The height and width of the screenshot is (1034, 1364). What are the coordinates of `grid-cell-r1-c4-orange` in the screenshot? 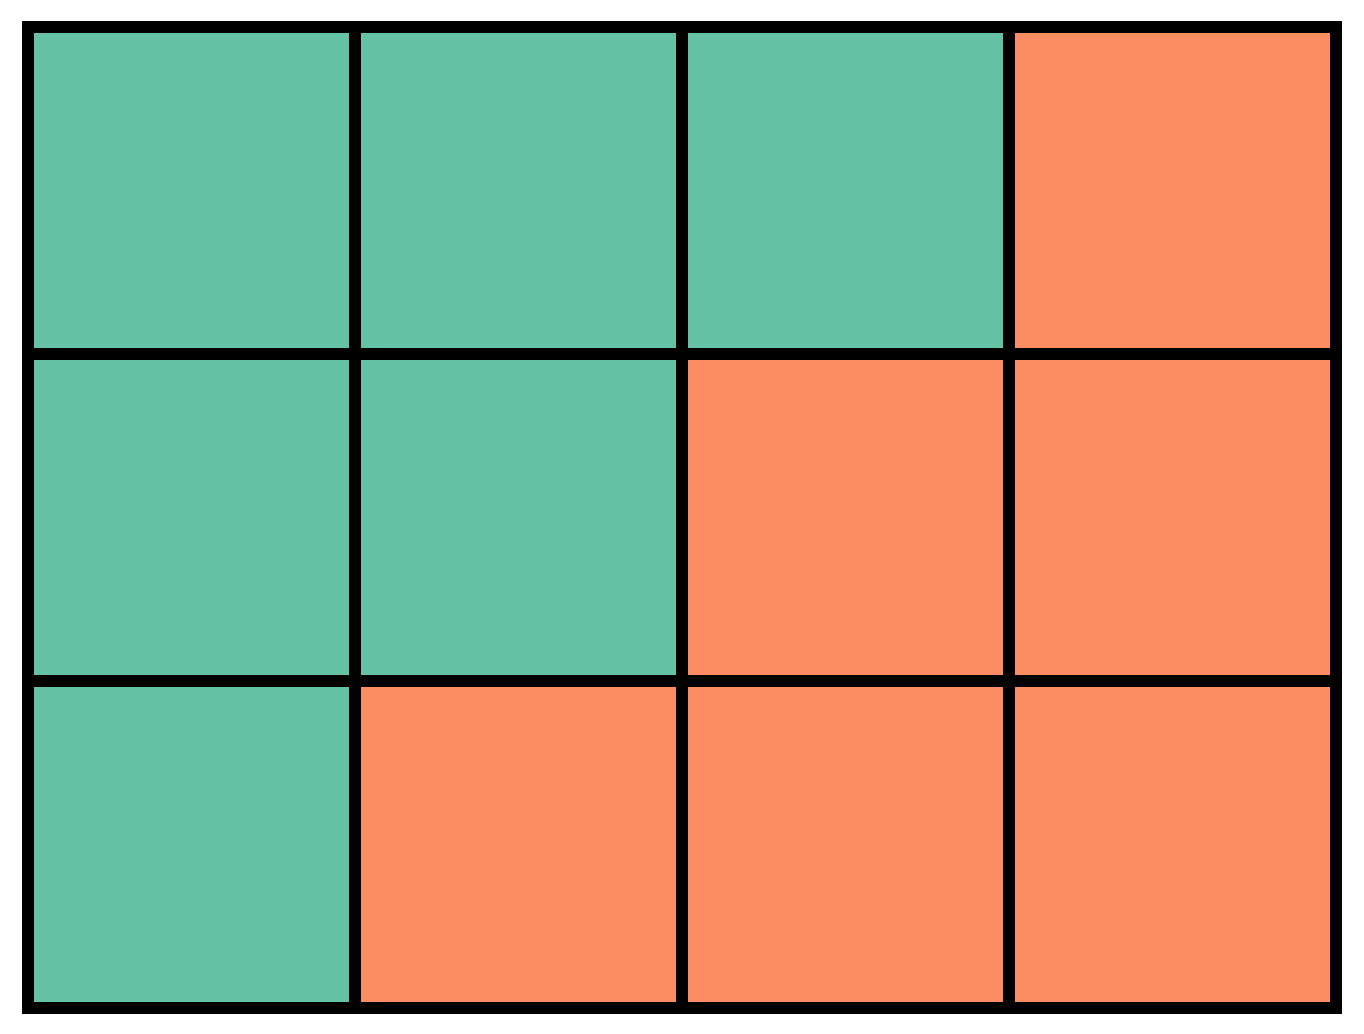 It's located at (1172, 190).